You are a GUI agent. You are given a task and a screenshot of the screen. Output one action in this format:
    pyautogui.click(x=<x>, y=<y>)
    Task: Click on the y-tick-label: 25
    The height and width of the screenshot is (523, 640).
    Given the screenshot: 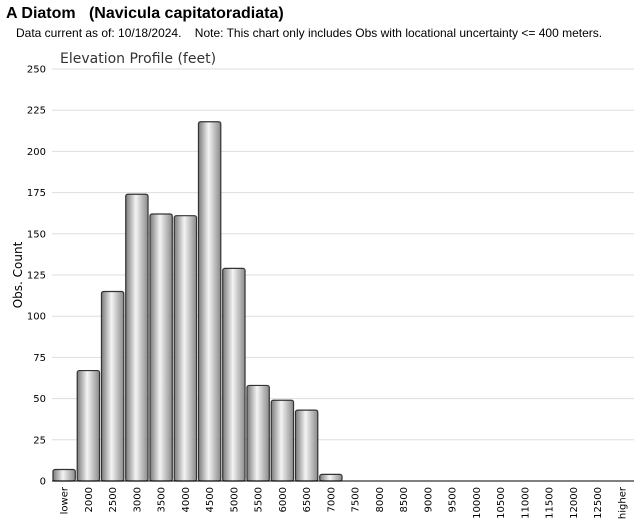 What is the action you would take?
    pyautogui.click(x=39, y=440)
    